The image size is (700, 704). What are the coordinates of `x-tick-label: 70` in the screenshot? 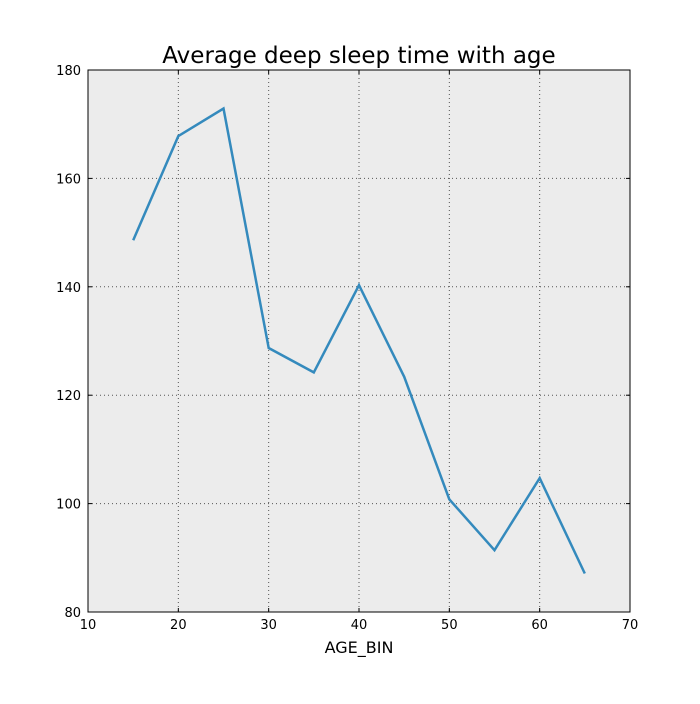 It's located at (630, 625).